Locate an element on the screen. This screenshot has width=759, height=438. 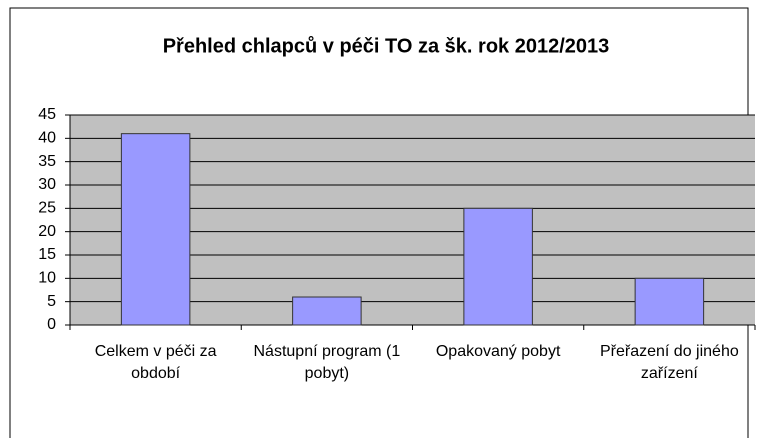
y-tick-label: 35 is located at coordinates (47, 161).